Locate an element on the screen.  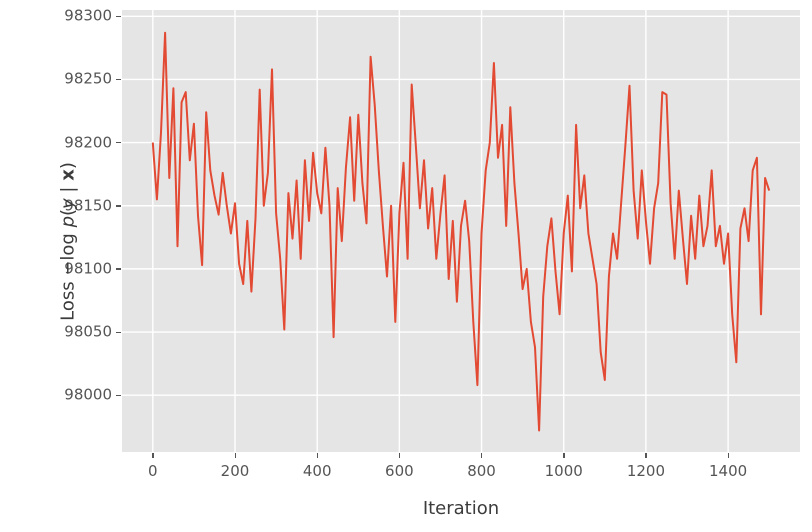
x-tick-label: 0 is located at coordinates (153, 471).